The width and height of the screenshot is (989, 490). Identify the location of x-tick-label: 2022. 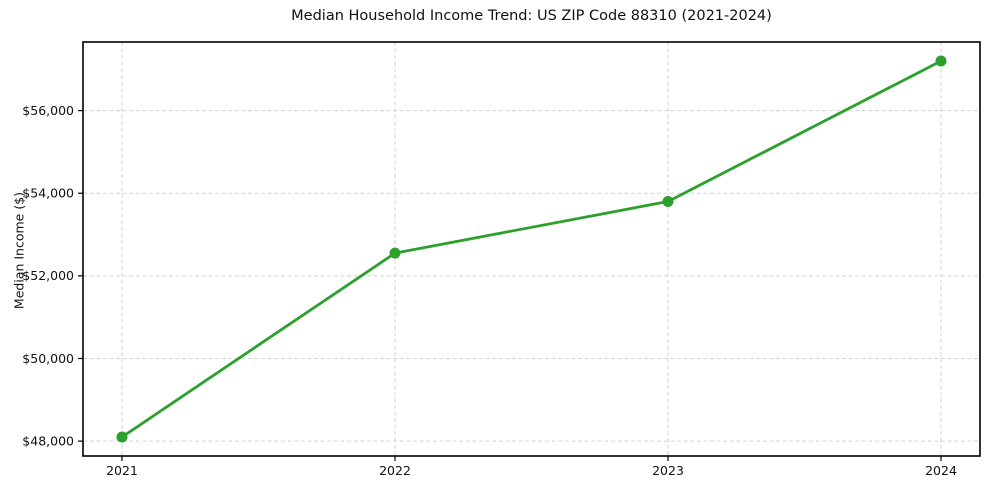
(395, 470).